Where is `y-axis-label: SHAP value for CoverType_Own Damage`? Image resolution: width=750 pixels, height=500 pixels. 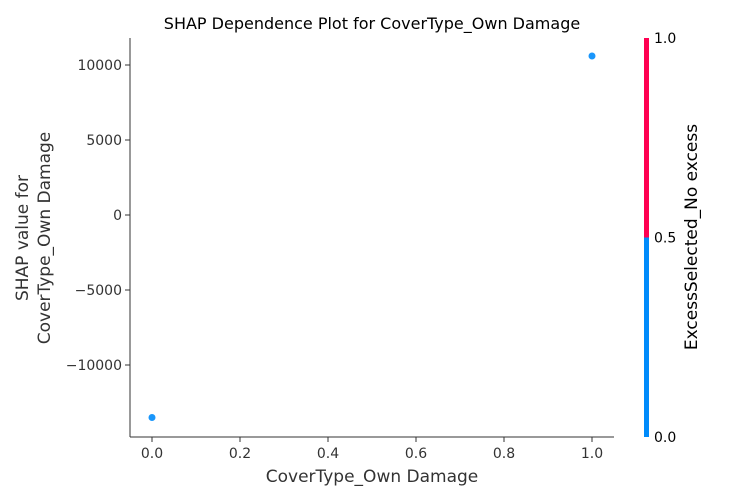 y-axis-label: SHAP value for CoverType_Own Damage is located at coordinates (34, 238).